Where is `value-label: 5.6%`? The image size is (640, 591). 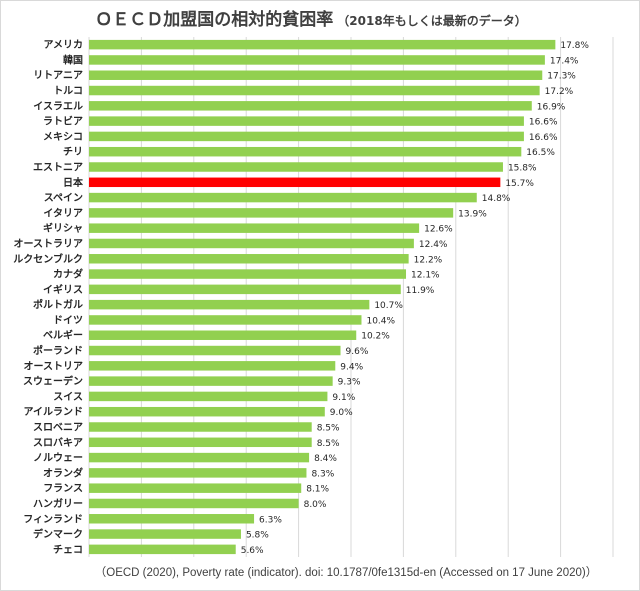
value-label: 5.6% is located at coordinates (252, 551).